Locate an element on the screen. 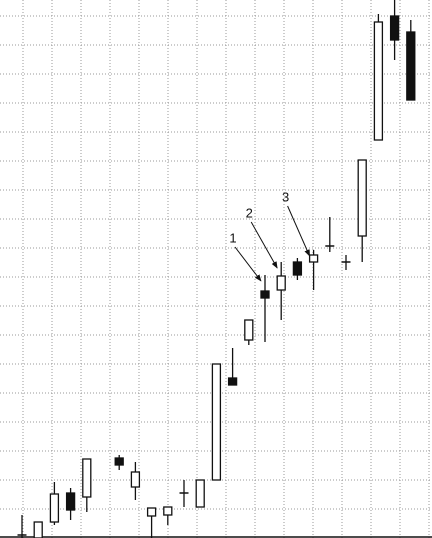 The width and height of the screenshot is (432, 538). annotation-label: 1 is located at coordinates (232, 237).